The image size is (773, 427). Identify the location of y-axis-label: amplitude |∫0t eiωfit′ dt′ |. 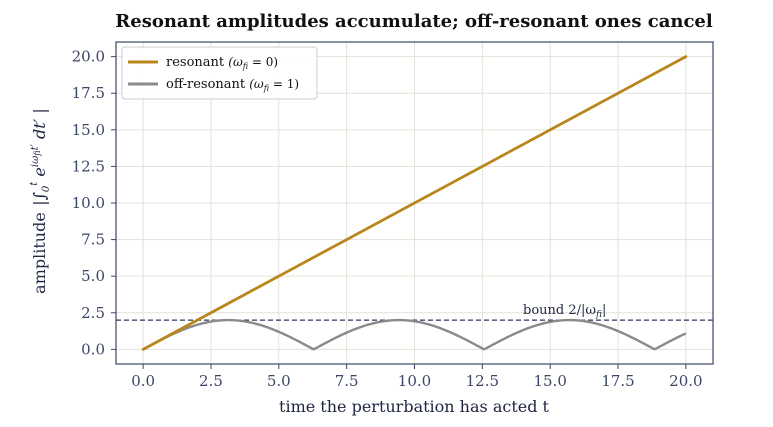
(40, 201).